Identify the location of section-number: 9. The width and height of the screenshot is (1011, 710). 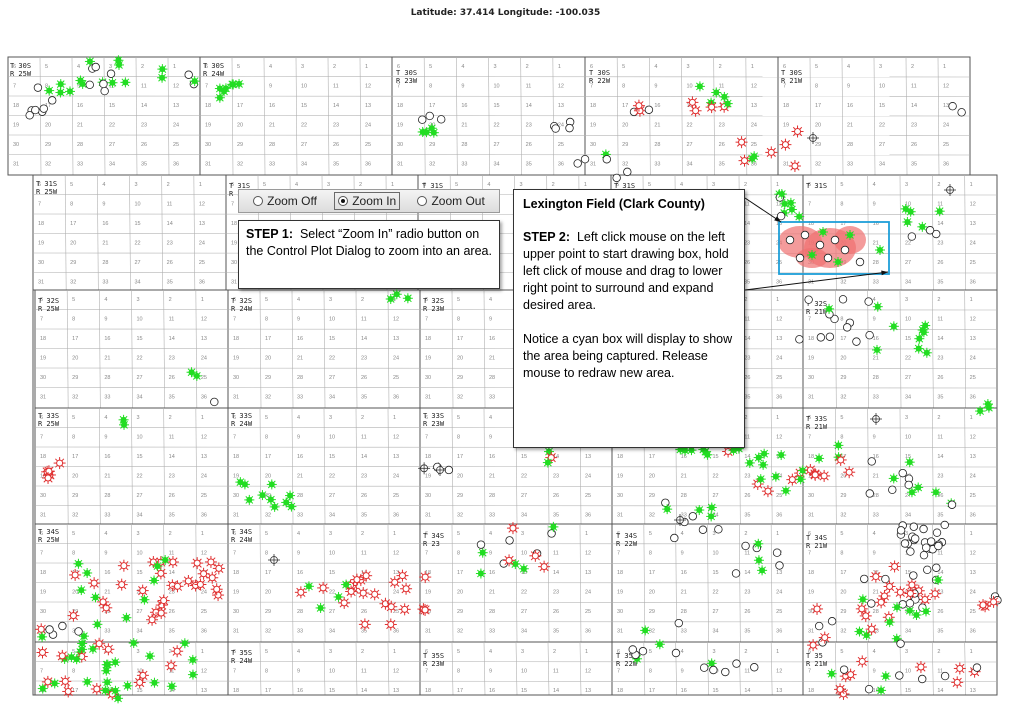
(682, 554).